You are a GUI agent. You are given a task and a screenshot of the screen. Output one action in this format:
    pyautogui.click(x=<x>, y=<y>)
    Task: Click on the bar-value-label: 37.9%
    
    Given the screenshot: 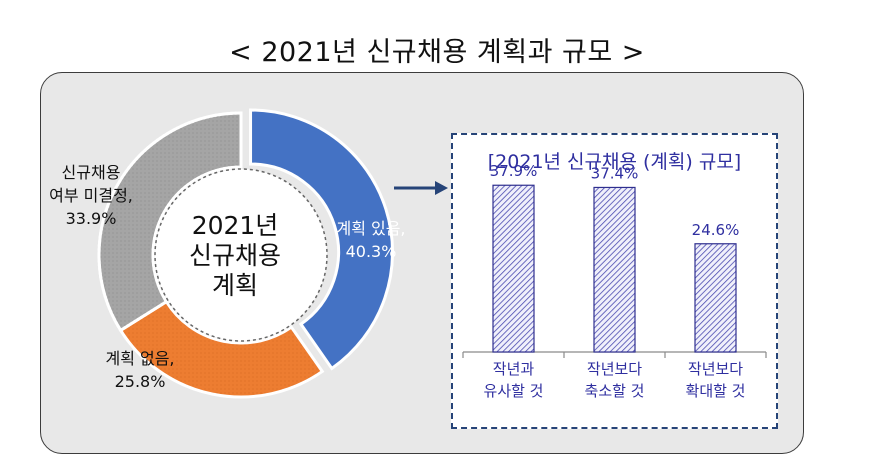 What is the action you would take?
    pyautogui.click(x=514, y=171)
    